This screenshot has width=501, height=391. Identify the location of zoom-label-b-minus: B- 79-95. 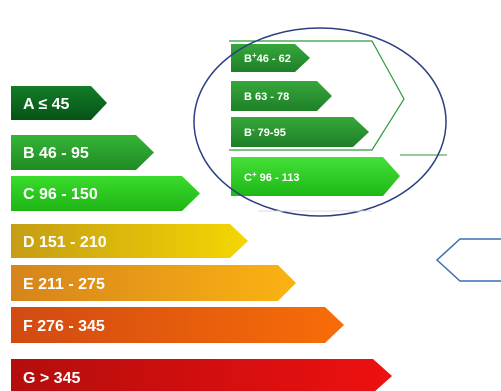
(265, 132).